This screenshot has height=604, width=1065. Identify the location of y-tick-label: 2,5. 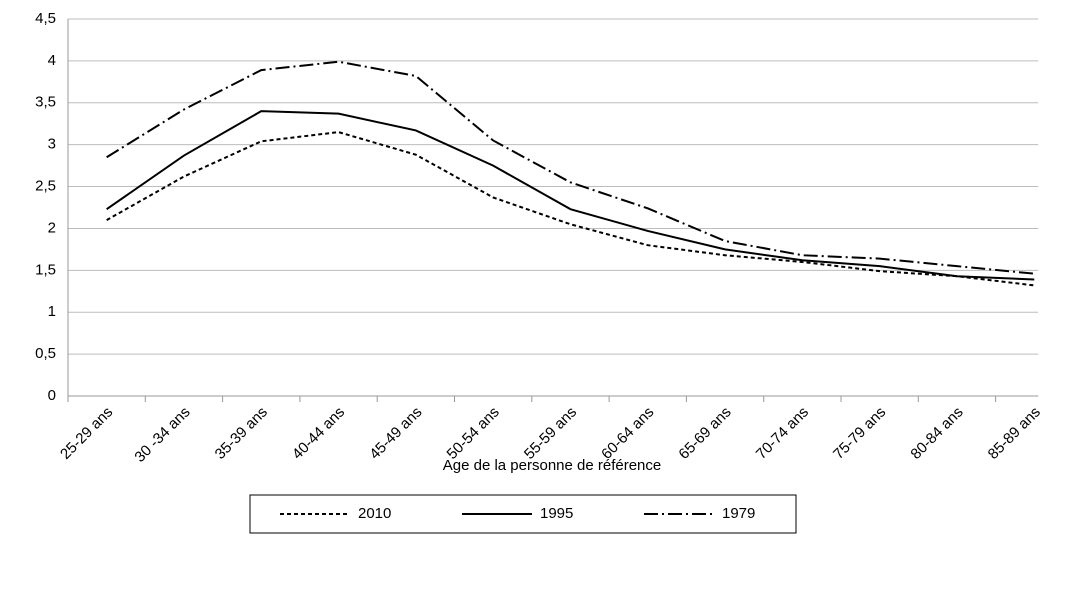
(45, 186).